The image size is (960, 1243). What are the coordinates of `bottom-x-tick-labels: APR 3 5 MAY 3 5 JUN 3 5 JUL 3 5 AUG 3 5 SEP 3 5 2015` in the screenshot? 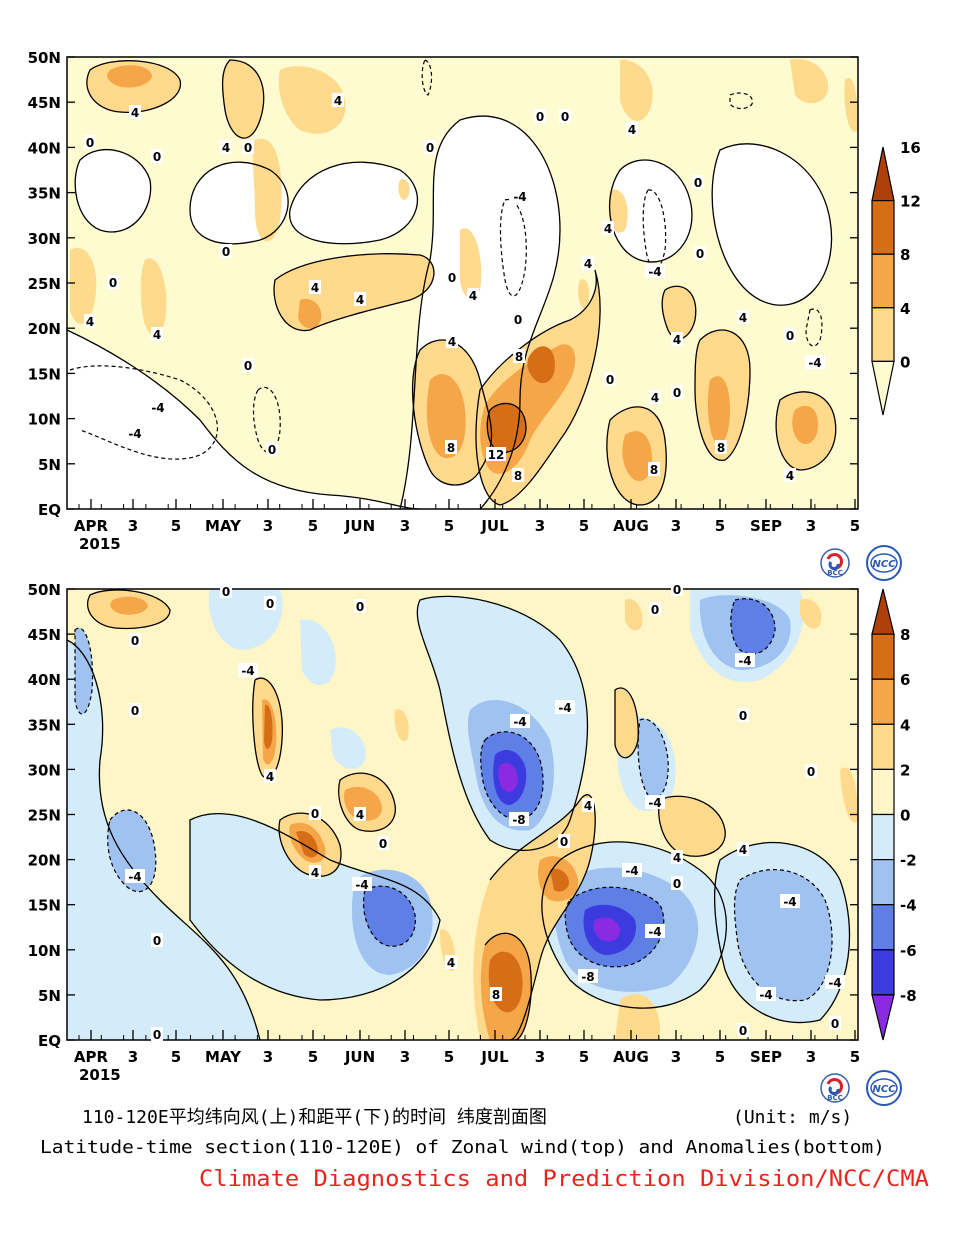 It's located at (467, 1057).